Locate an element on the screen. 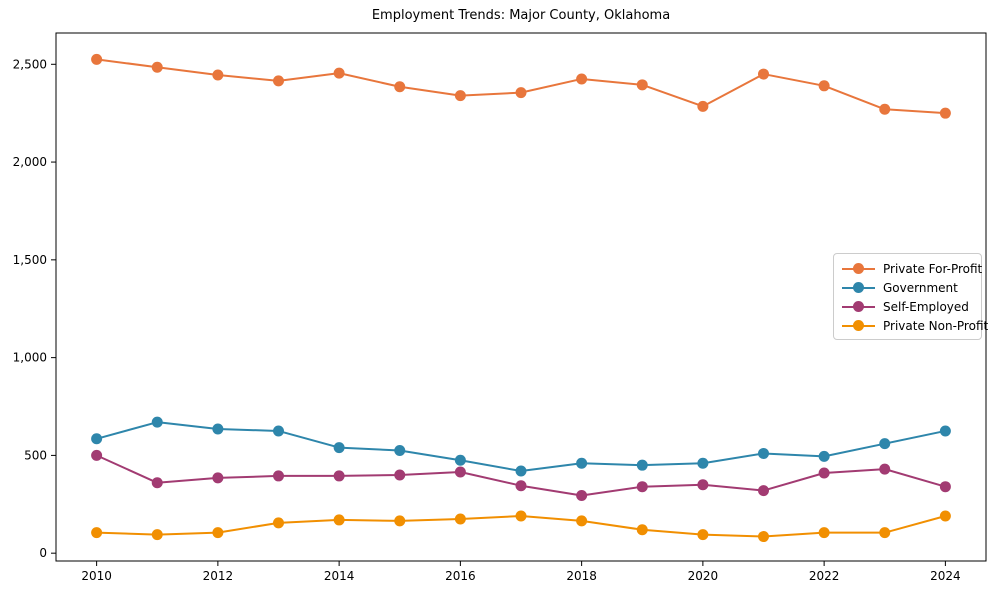  x-tick-label: 2022 is located at coordinates (824, 576).